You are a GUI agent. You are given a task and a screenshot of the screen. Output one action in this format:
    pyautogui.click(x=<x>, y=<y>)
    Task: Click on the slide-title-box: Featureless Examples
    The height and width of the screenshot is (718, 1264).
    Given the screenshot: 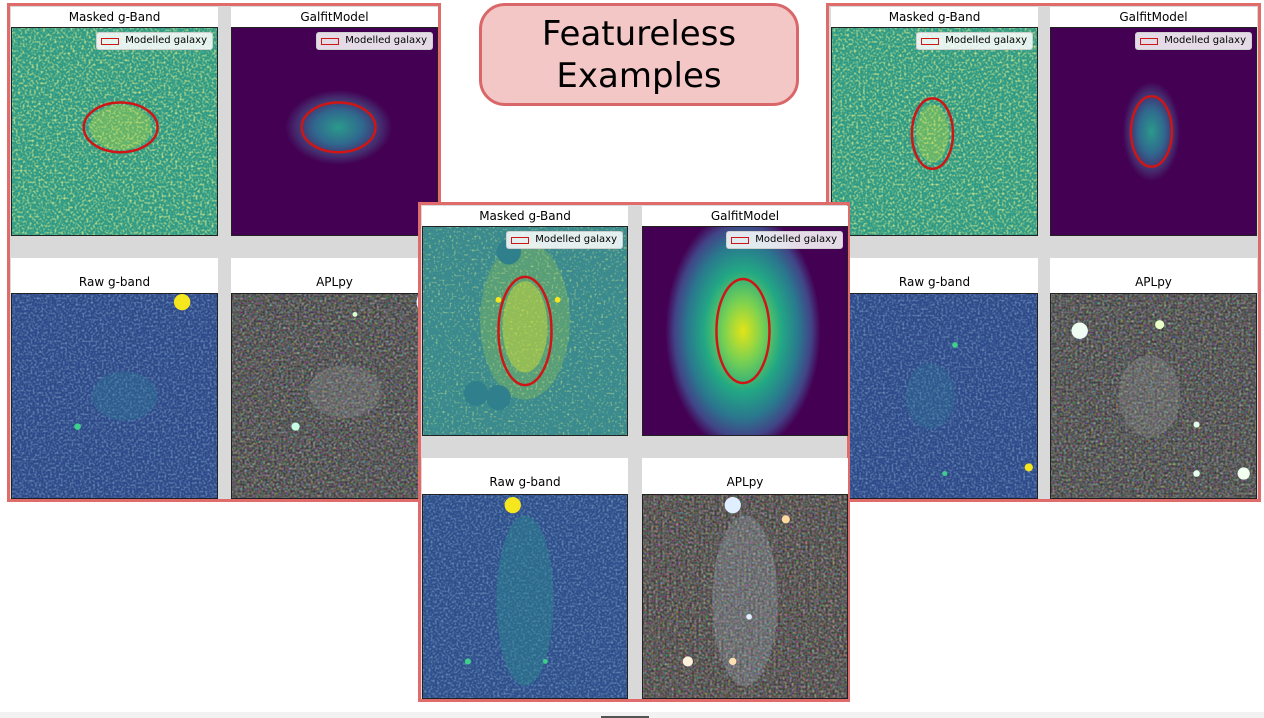 What is the action you would take?
    pyautogui.click(x=639, y=54)
    